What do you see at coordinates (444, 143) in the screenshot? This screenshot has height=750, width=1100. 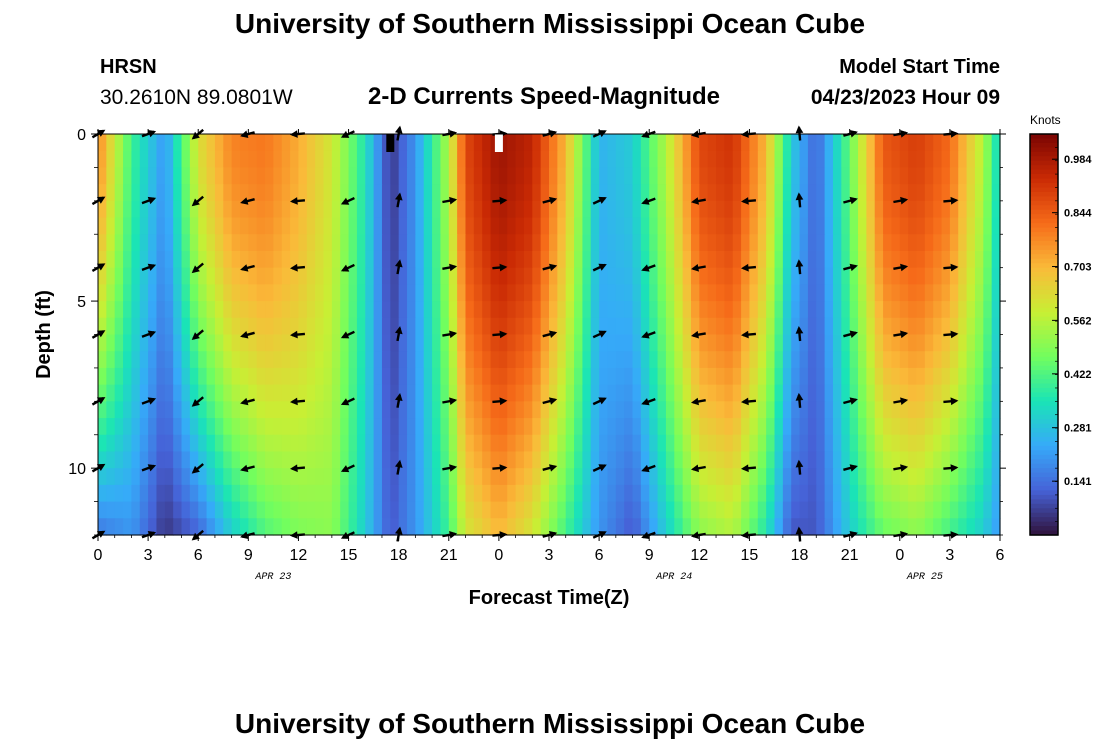 I see `missing-data-markers` at bounding box center [444, 143].